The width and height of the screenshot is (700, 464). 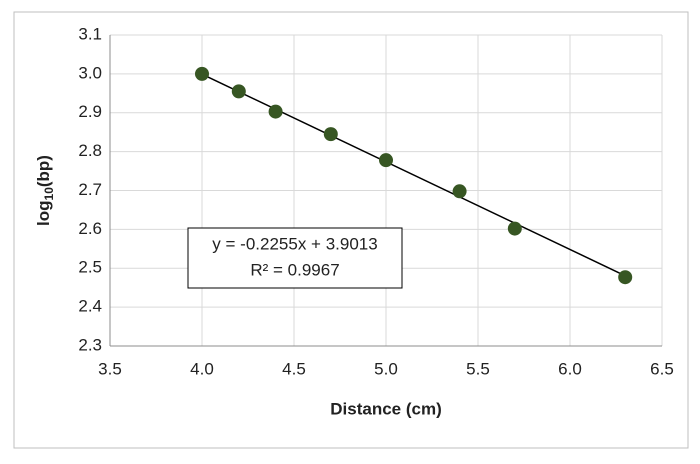 I want to click on x-tick-label: 5.5, so click(x=478, y=368).